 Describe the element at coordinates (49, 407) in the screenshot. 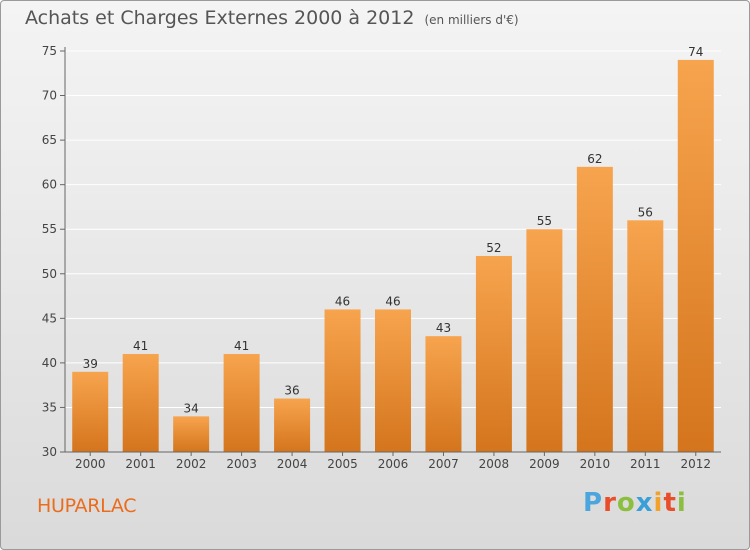

I see `y-tick-label: 35` at that location.